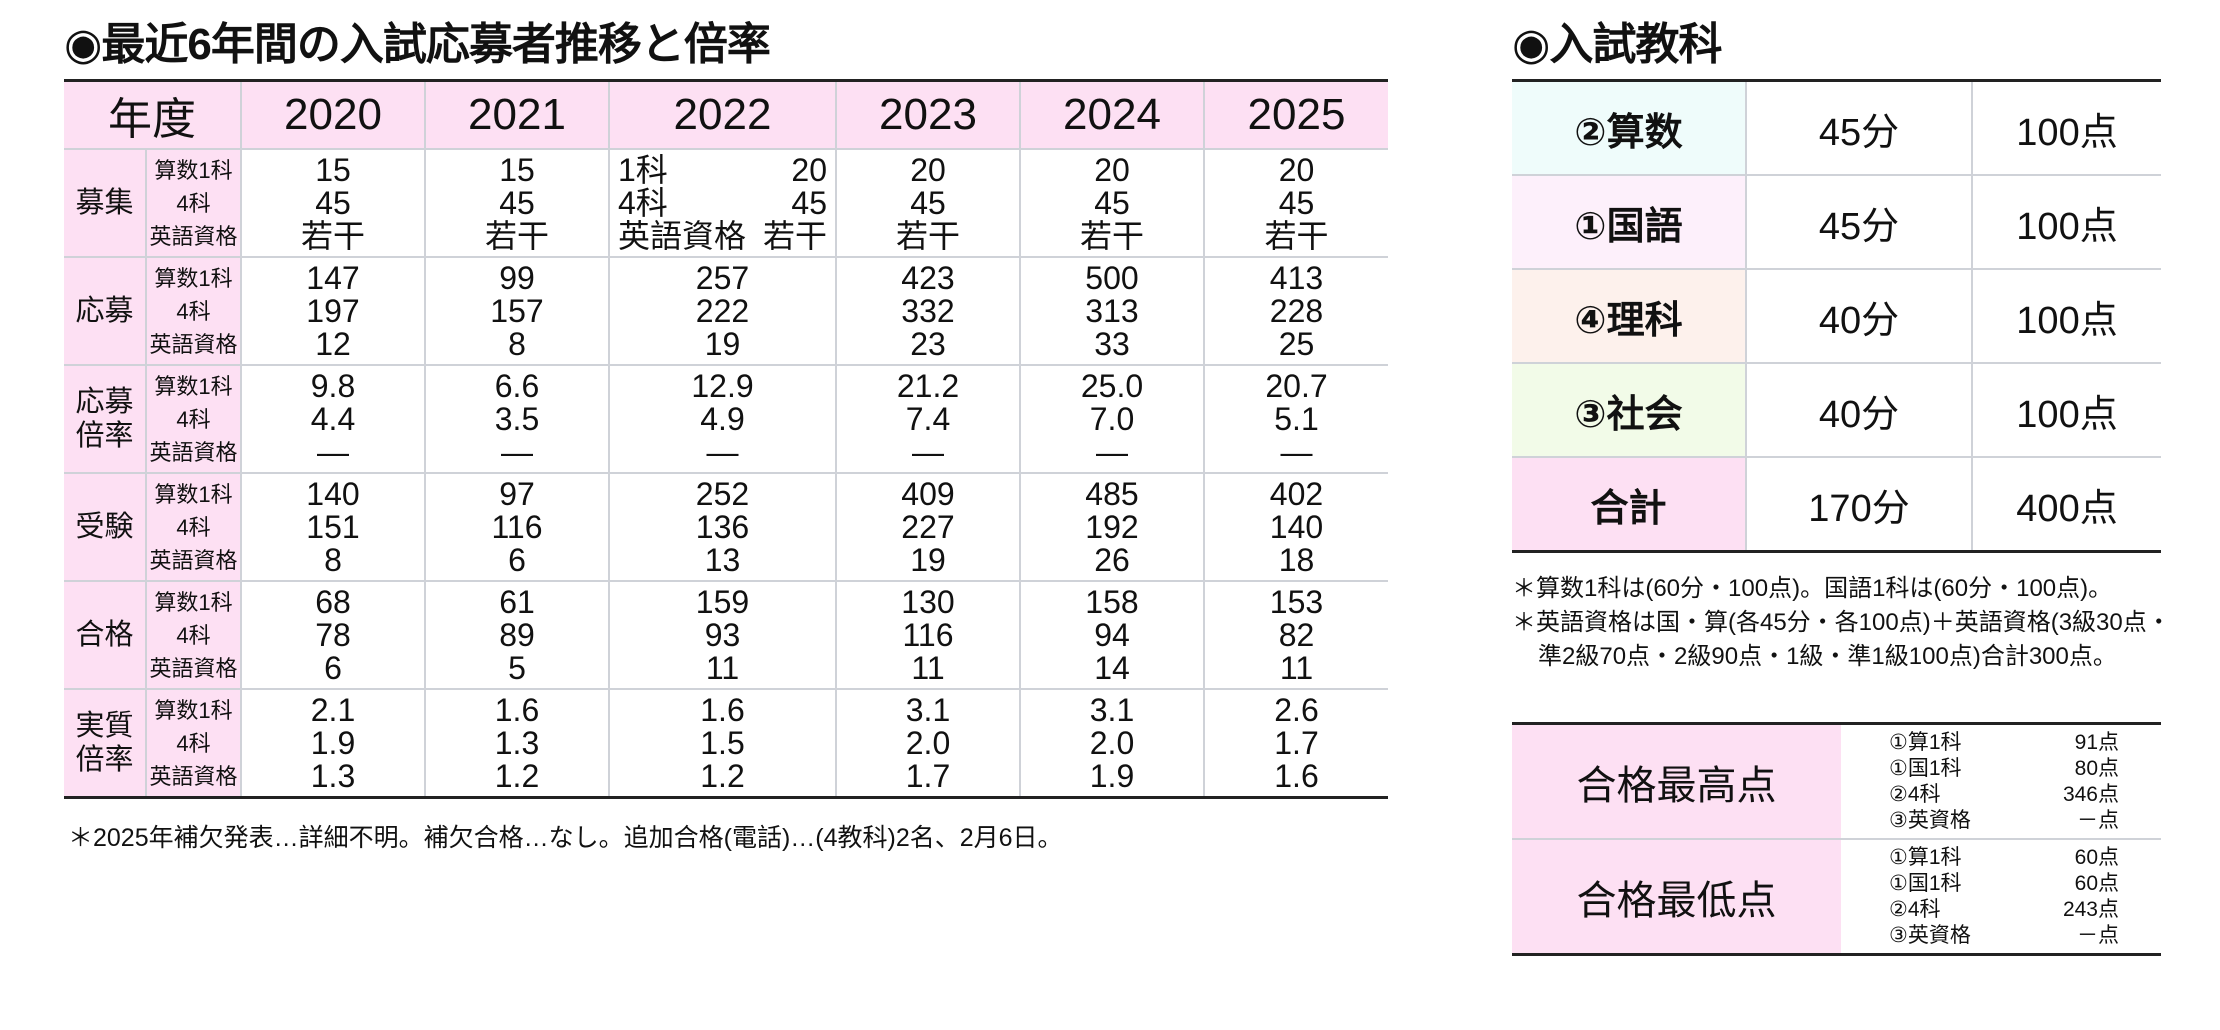 The height and width of the screenshot is (1030, 2220). Describe the element at coordinates (517, 114) in the screenshot. I see `year-2021: 2021` at that location.